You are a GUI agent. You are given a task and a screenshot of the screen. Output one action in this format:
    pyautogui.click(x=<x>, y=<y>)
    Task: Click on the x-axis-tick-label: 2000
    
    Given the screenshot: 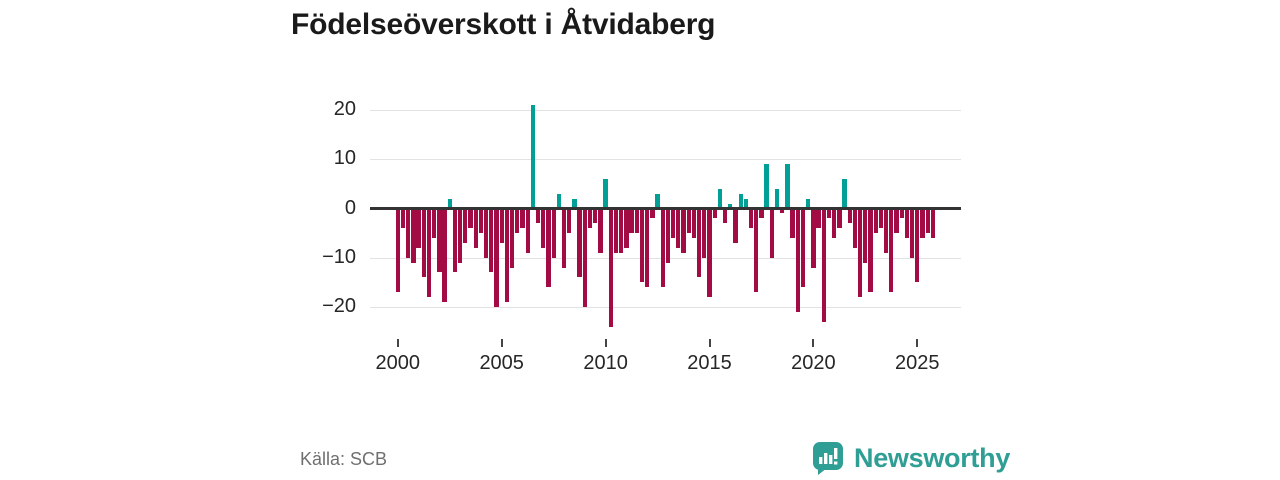 What is the action you would take?
    pyautogui.click(x=398, y=363)
    